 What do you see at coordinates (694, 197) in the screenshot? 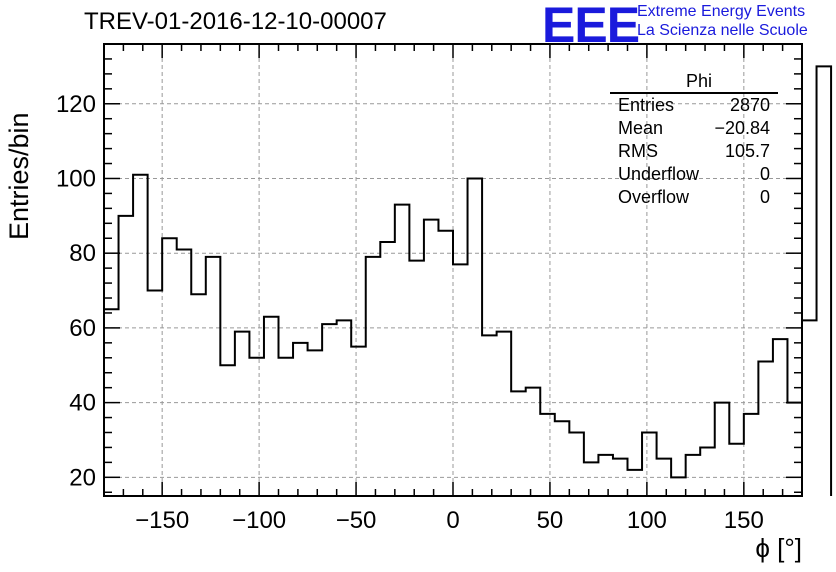
I see `stats-row-overflow: Overflow 0` at bounding box center [694, 197].